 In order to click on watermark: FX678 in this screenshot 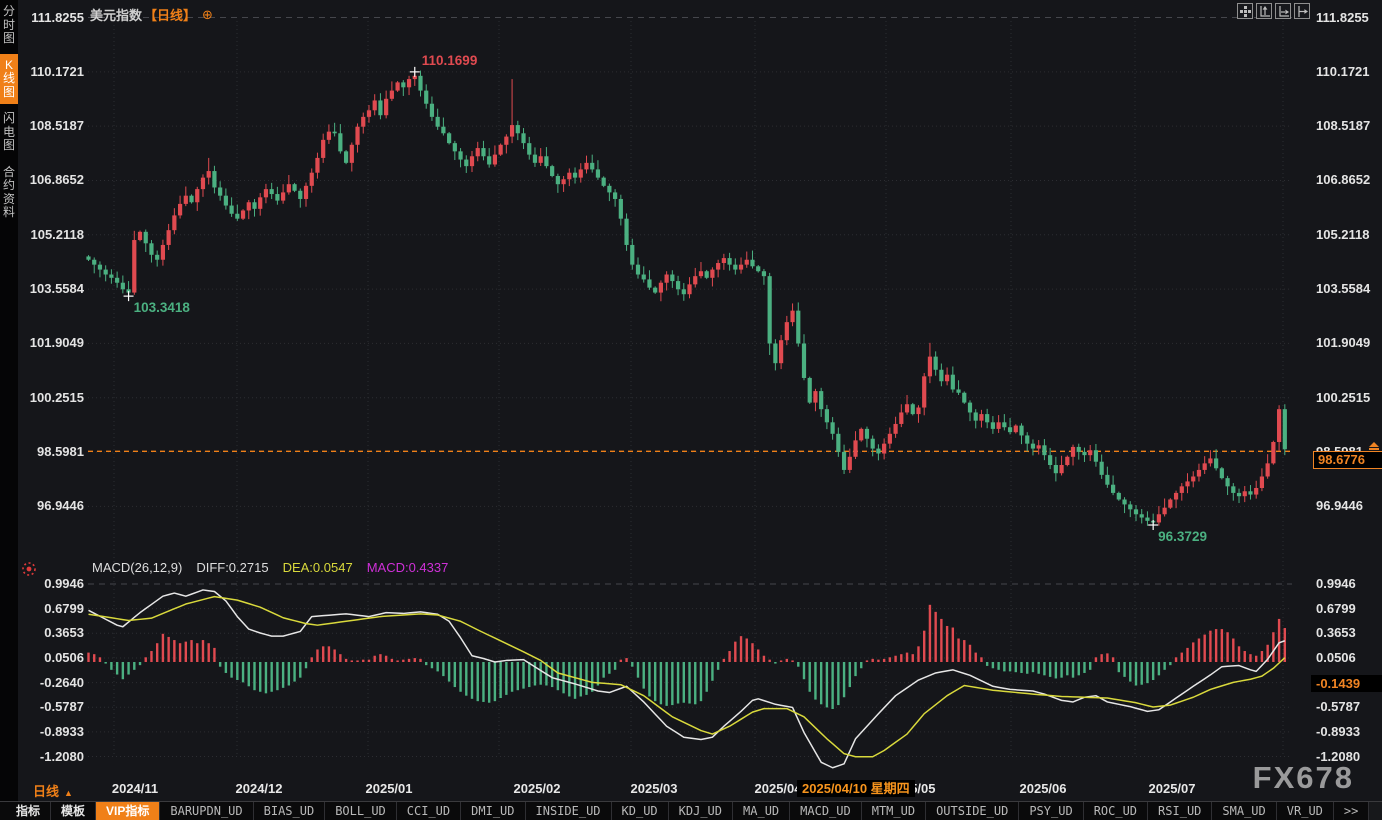, I will do `click(1303, 777)`.